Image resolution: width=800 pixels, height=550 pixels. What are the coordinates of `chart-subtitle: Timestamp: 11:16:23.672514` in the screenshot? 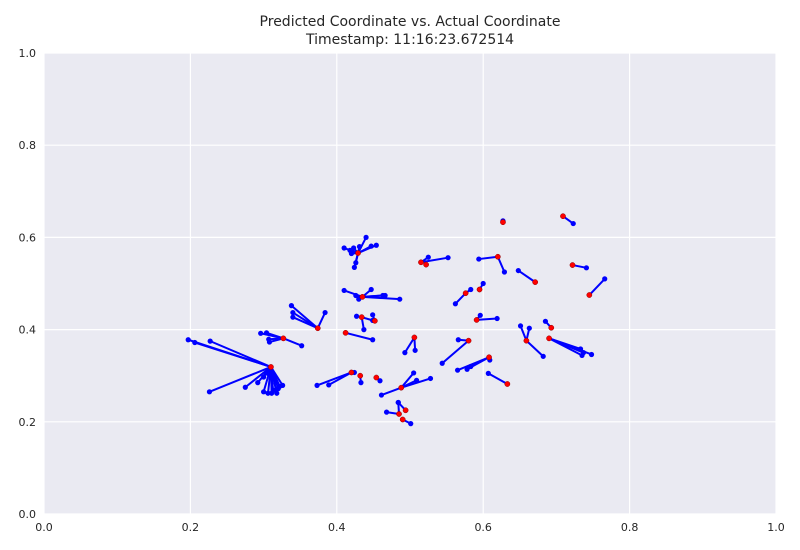 It's located at (409, 40).